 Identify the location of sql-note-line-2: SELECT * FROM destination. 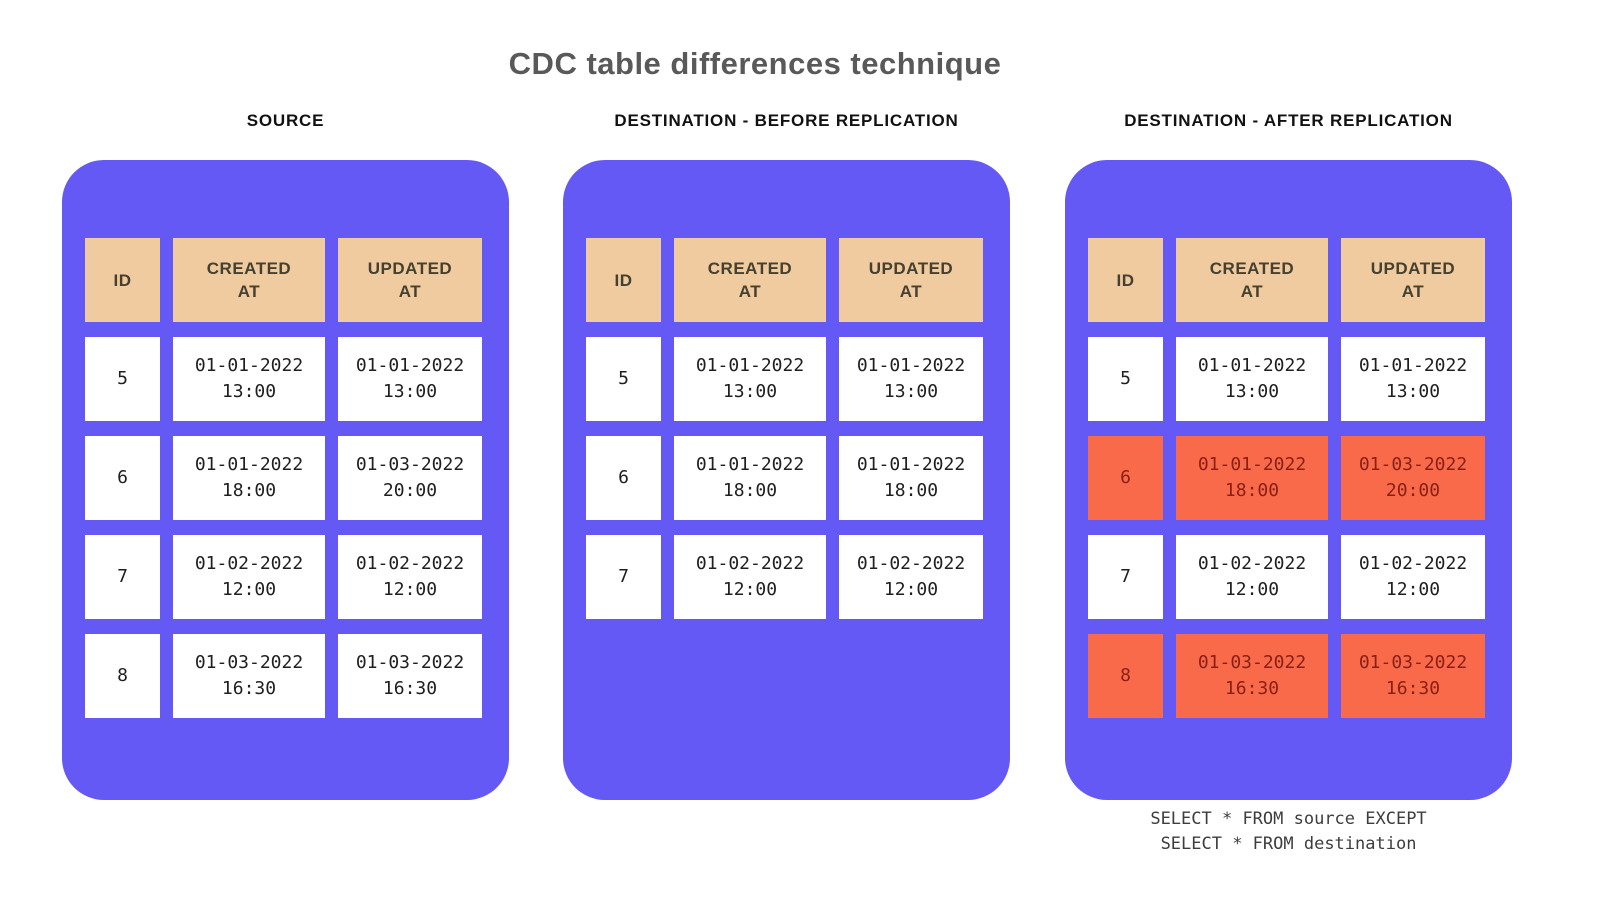
(1288, 844).